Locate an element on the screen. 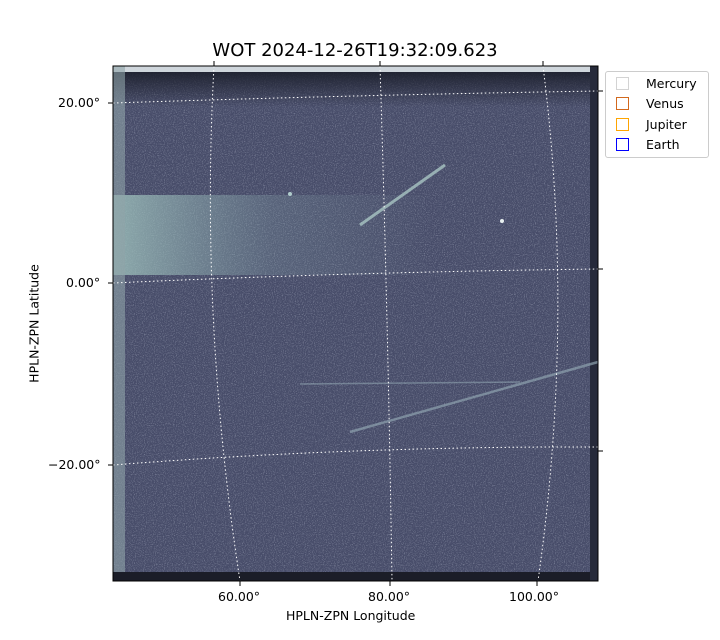  legend-item-earth: Earth is located at coordinates (648, 144).